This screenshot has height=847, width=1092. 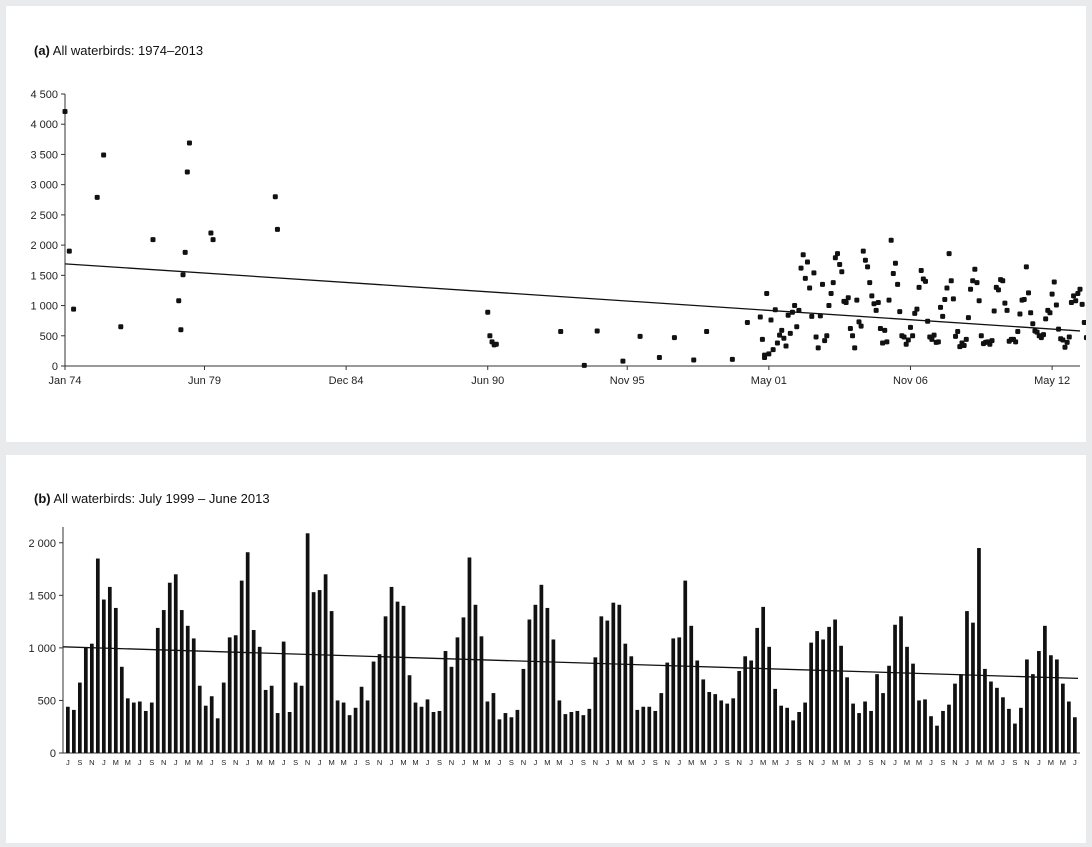 I want to click on y-tick-label: 2 000, so click(x=44, y=246).